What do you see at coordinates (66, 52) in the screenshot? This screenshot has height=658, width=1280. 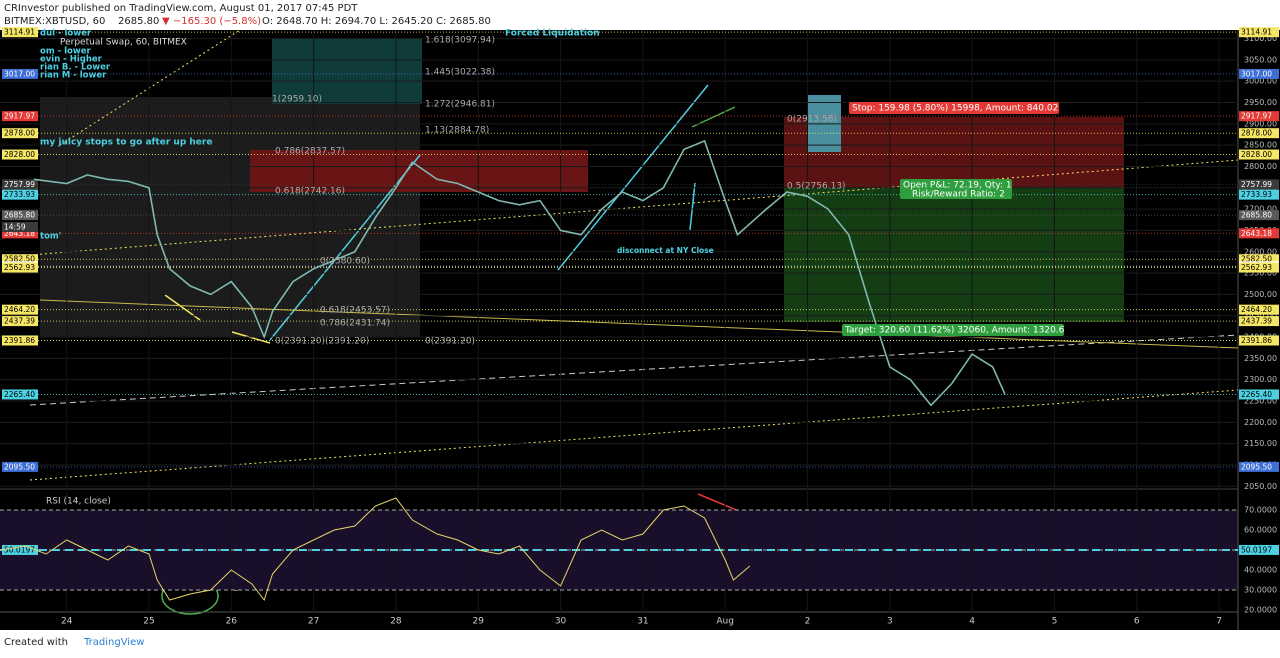 I see `left-note: om - lower` at bounding box center [66, 52].